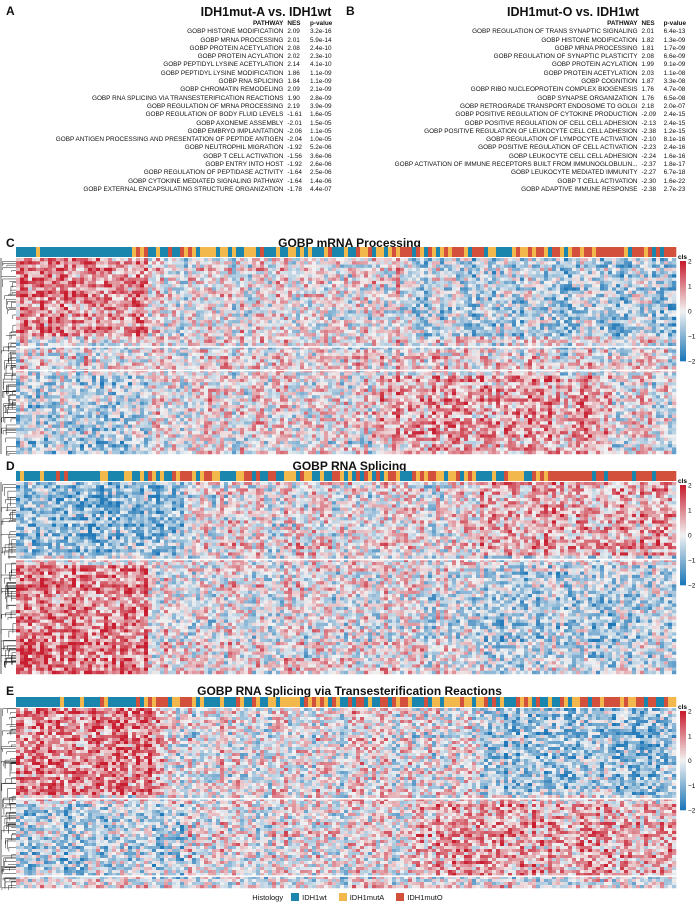 Image resolution: width=699 pixels, height=906 pixels. What do you see at coordinates (296, 32) in the screenshot?
I see `cell-nes: 2.09` at bounding box center [296, 32].